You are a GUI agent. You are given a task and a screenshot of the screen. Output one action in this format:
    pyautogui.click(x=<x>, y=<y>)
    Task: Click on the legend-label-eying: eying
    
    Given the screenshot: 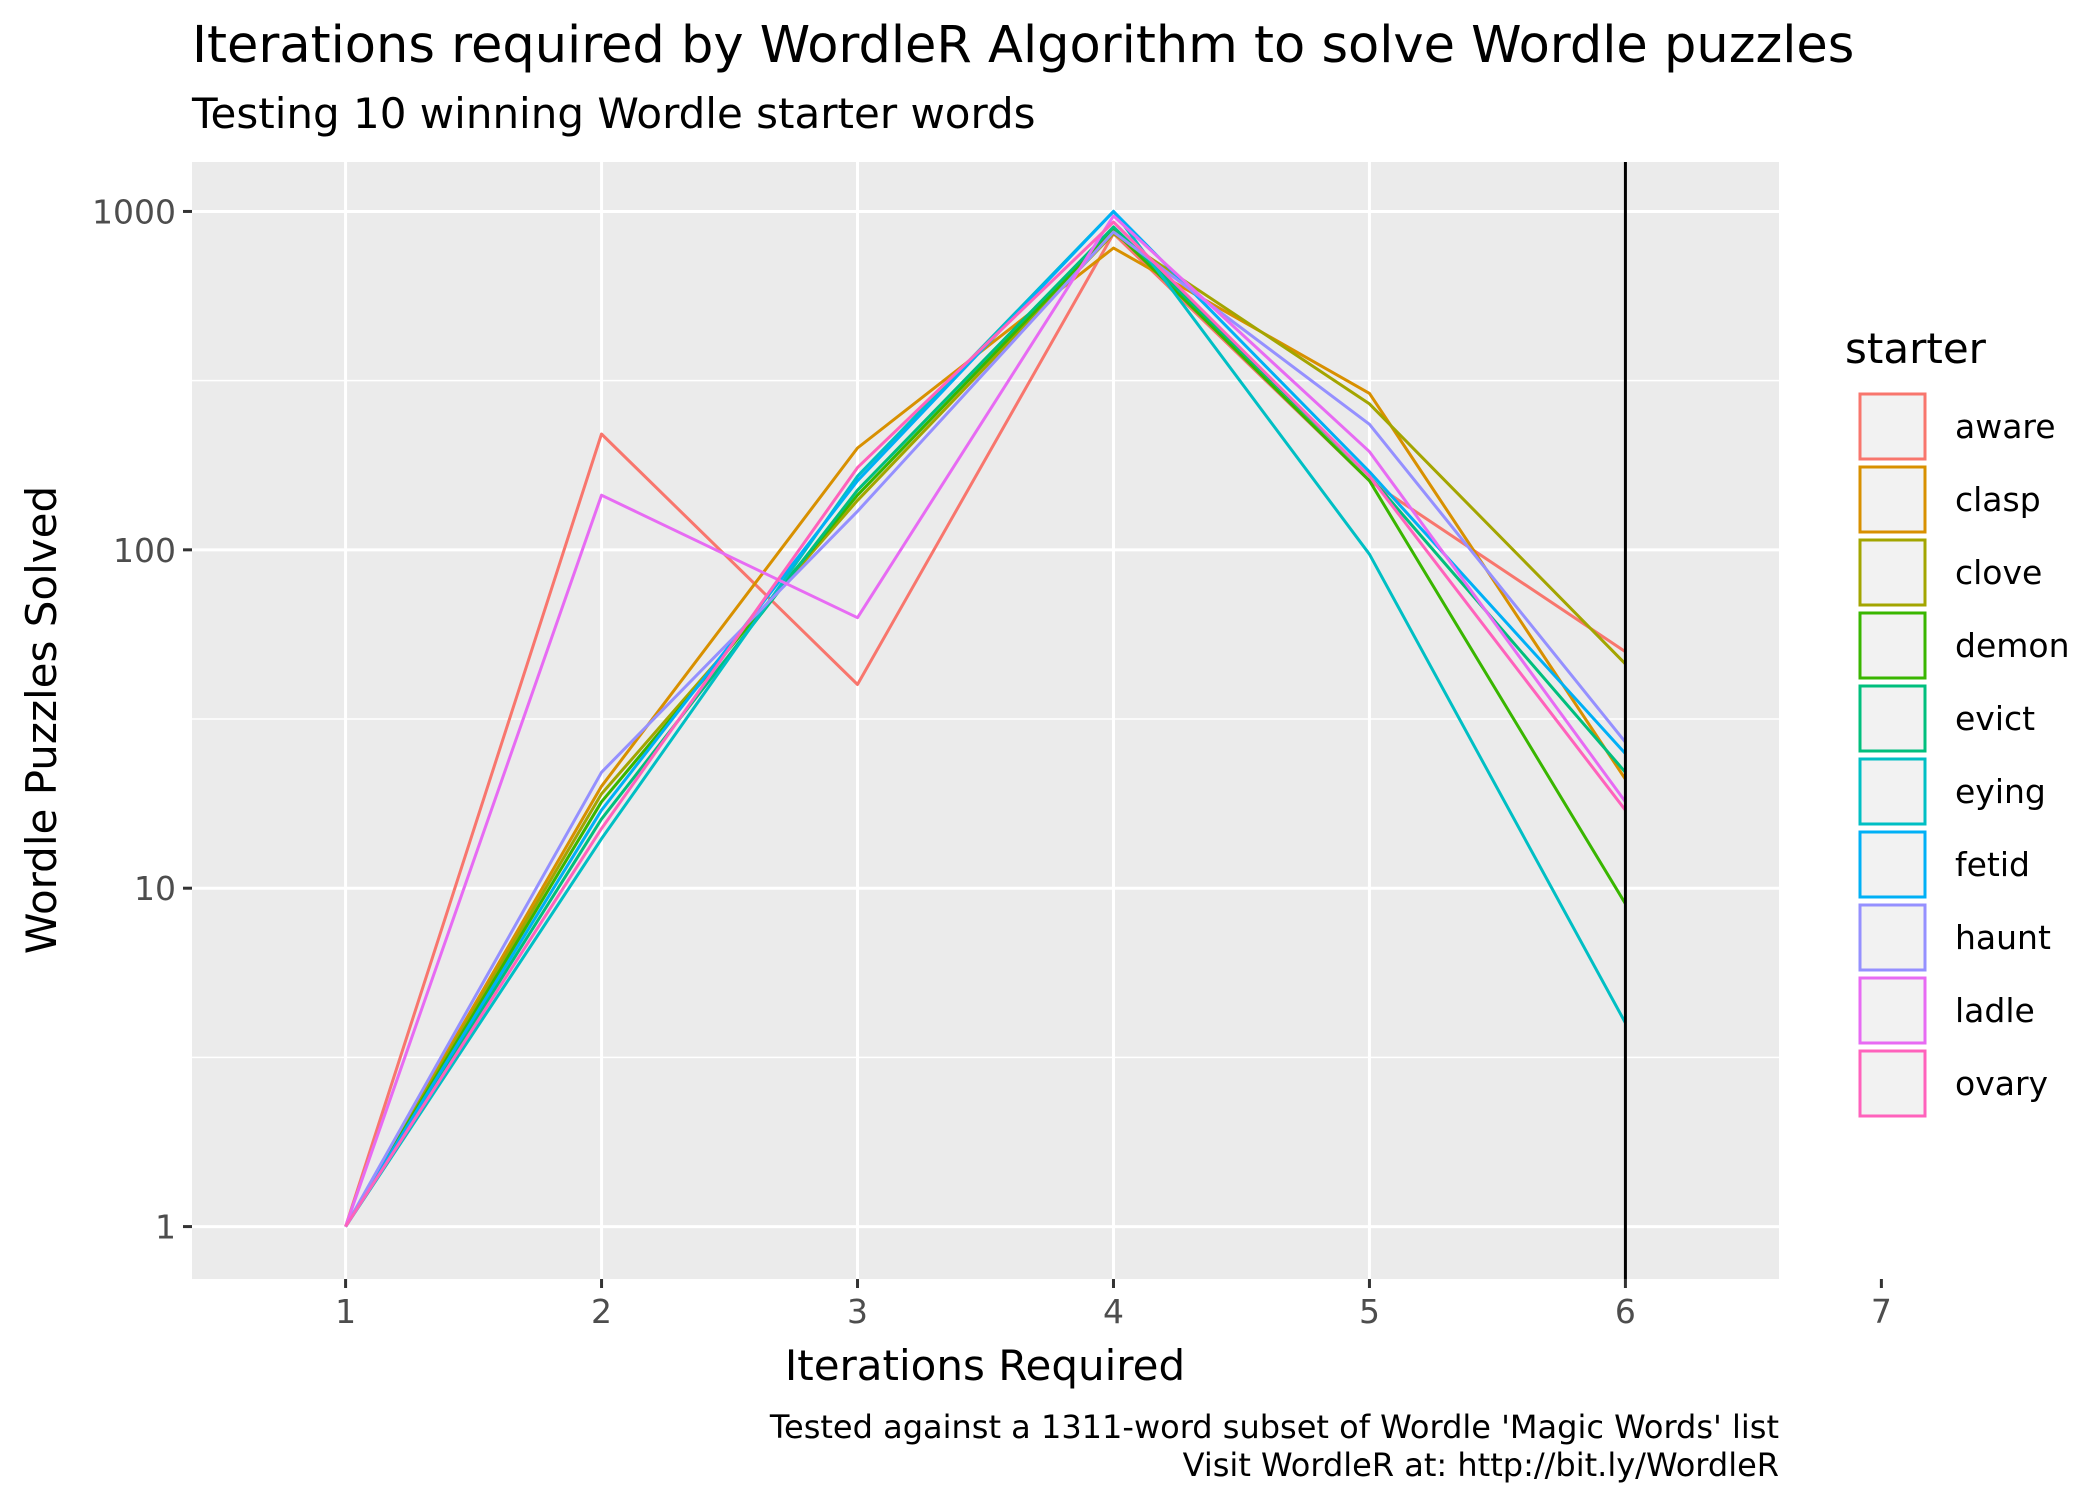 What is the action you would take?
    pyautogui.click(x=2000, y=791)
    